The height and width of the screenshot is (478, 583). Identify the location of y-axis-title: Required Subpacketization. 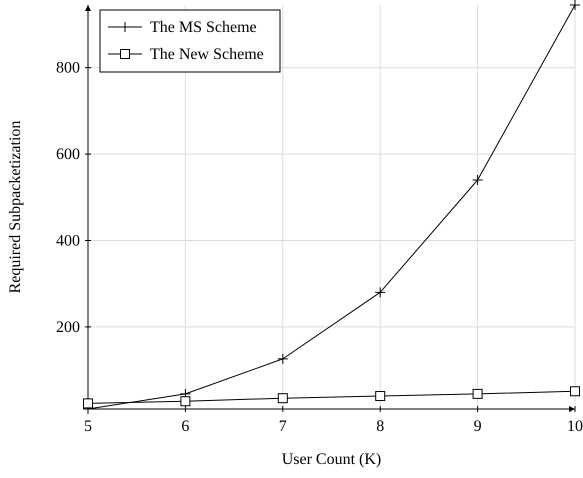
(15, 207).